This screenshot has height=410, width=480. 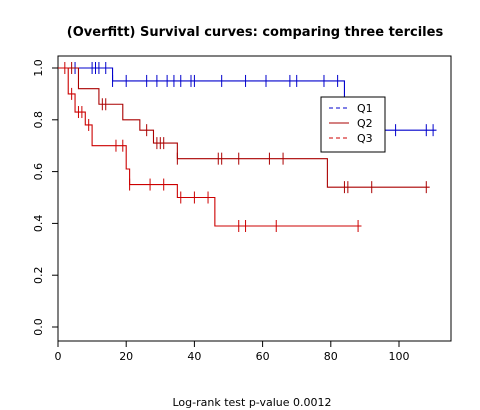 I want to click on x-tick-label-100: 100, so click(x=399, y=356).